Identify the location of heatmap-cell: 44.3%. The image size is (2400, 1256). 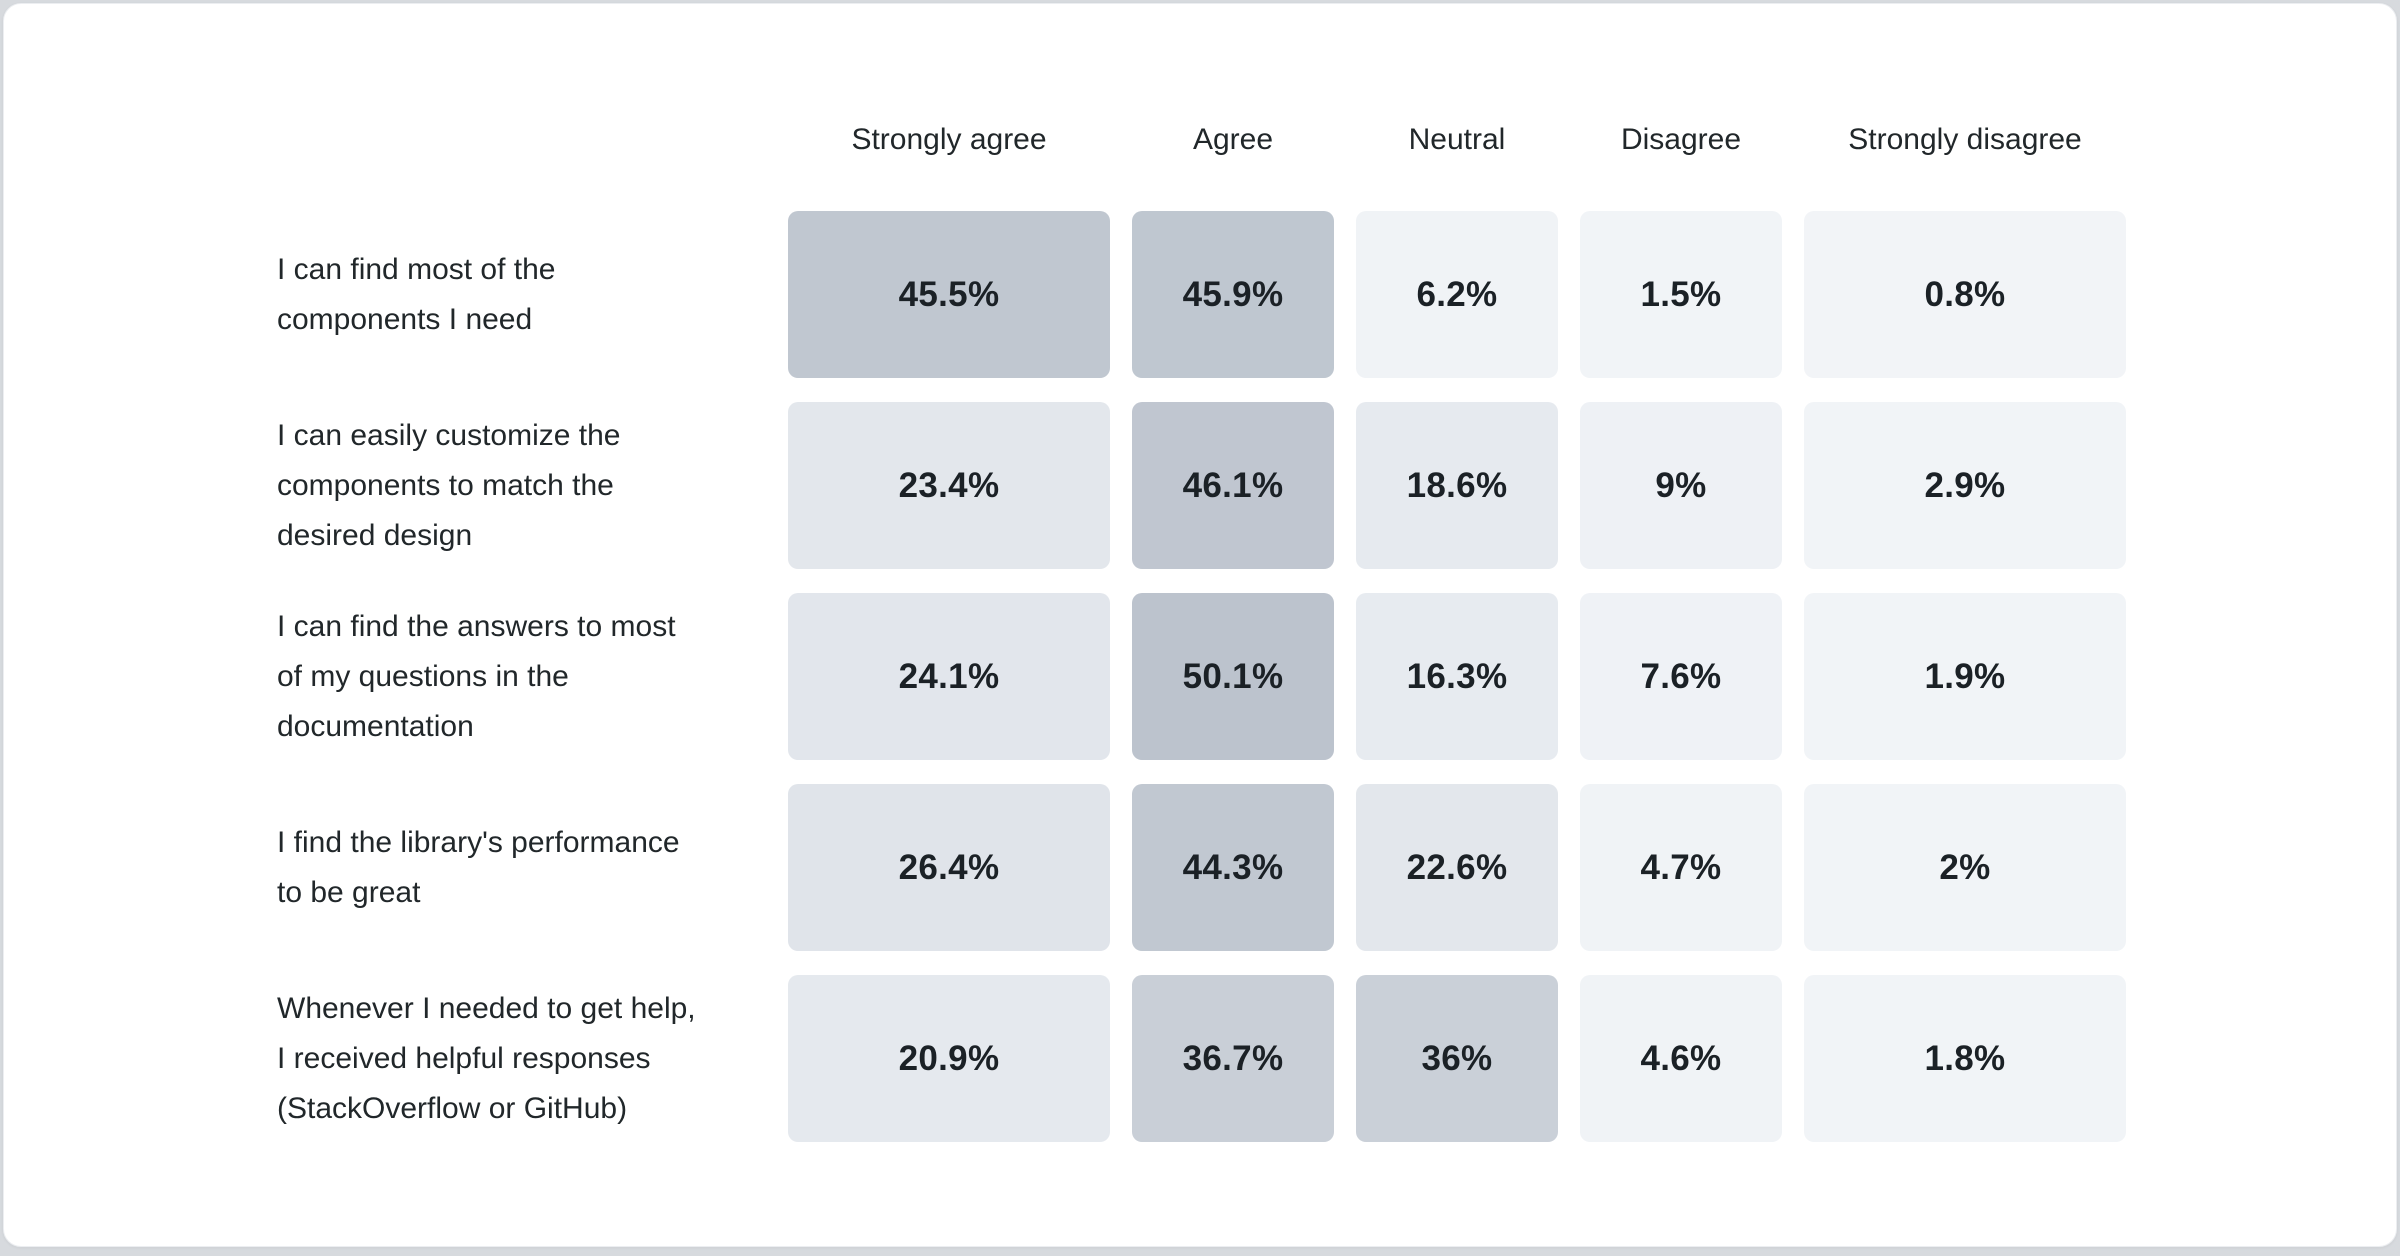
(1233, 867).